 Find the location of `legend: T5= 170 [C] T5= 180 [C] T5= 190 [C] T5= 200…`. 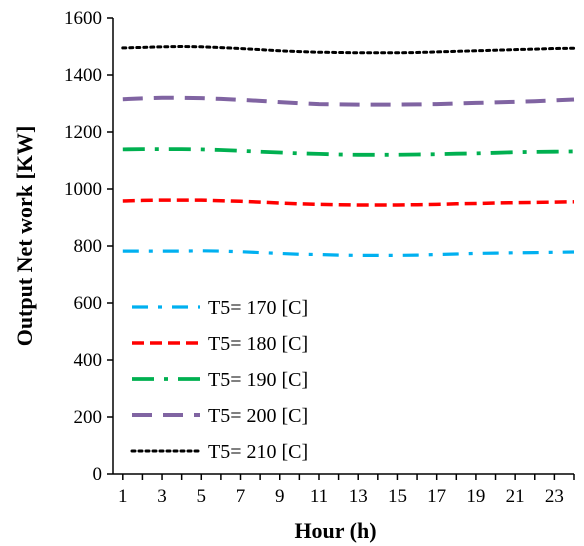

legend: T5= 170 [C] T5= 180 [C] T5= 190 [C] T5= 200… is located at coordinates (219, 380).